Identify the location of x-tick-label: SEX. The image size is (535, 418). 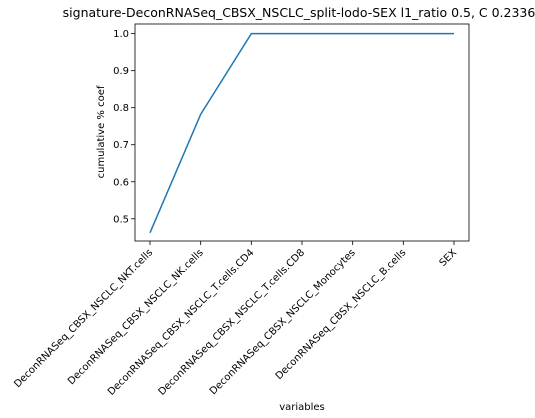
(449, 258).